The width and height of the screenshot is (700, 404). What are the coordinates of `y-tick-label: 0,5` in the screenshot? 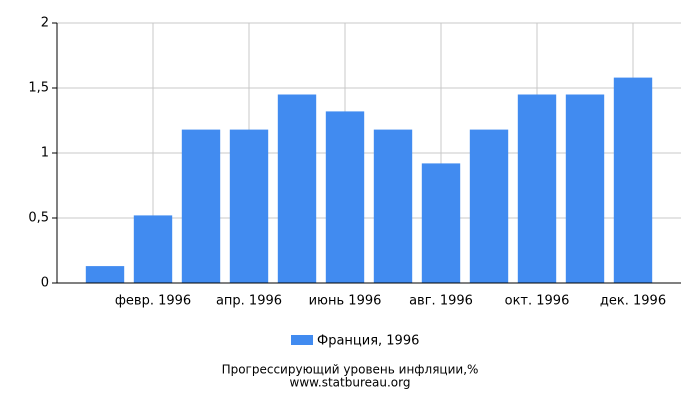 It's located at (38, 218).